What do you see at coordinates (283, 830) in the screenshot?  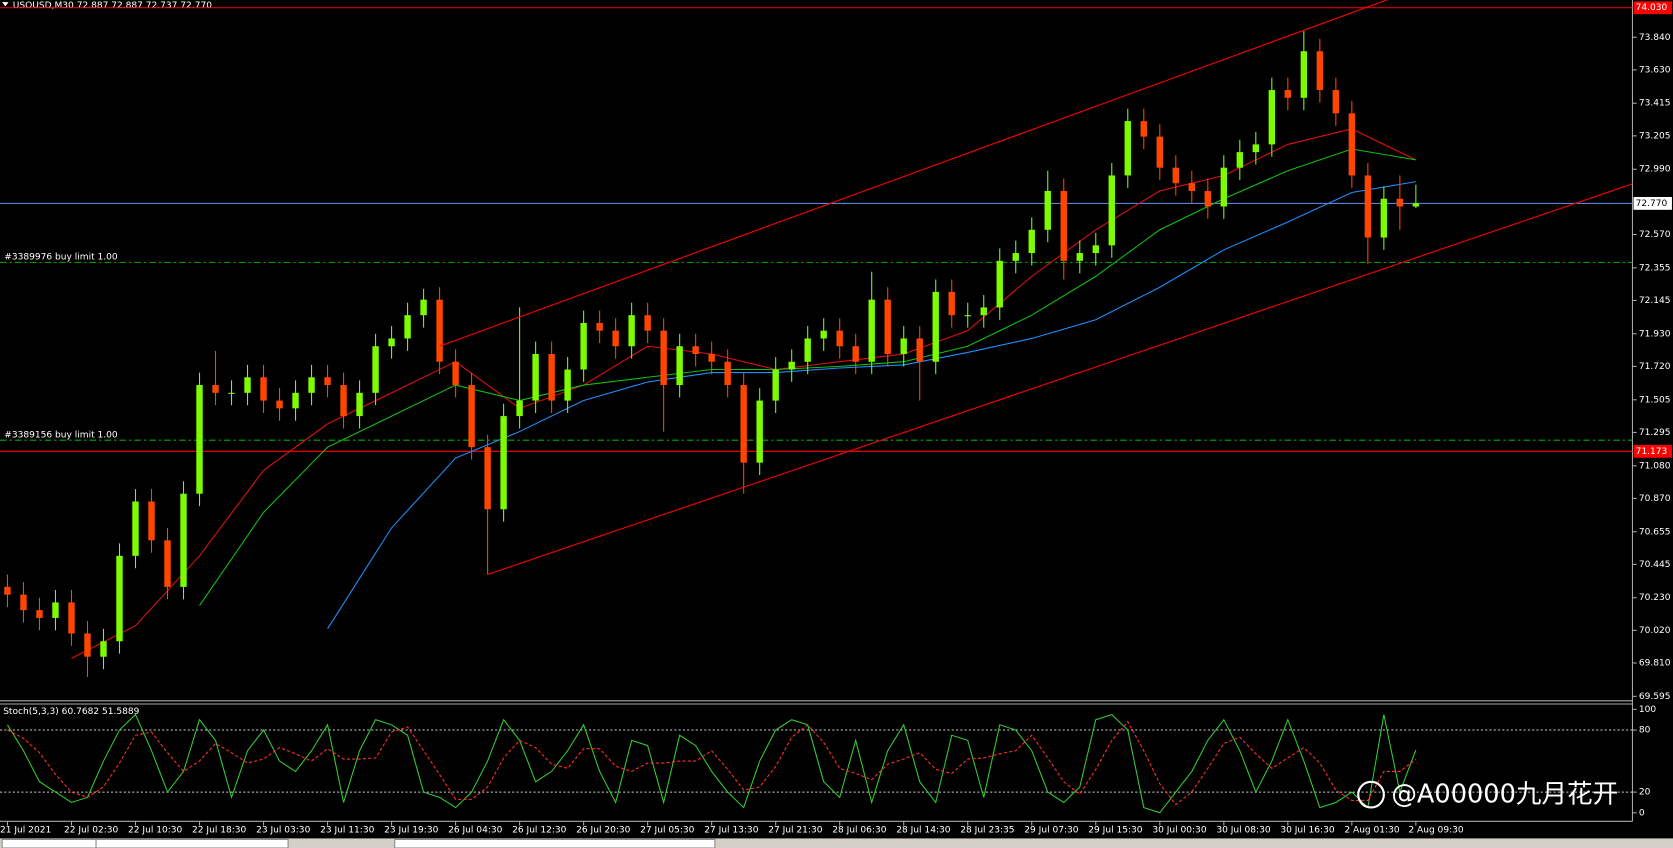 I see `x-tick-label: 23 Jul 03:30` at bounding box center [283, 830].